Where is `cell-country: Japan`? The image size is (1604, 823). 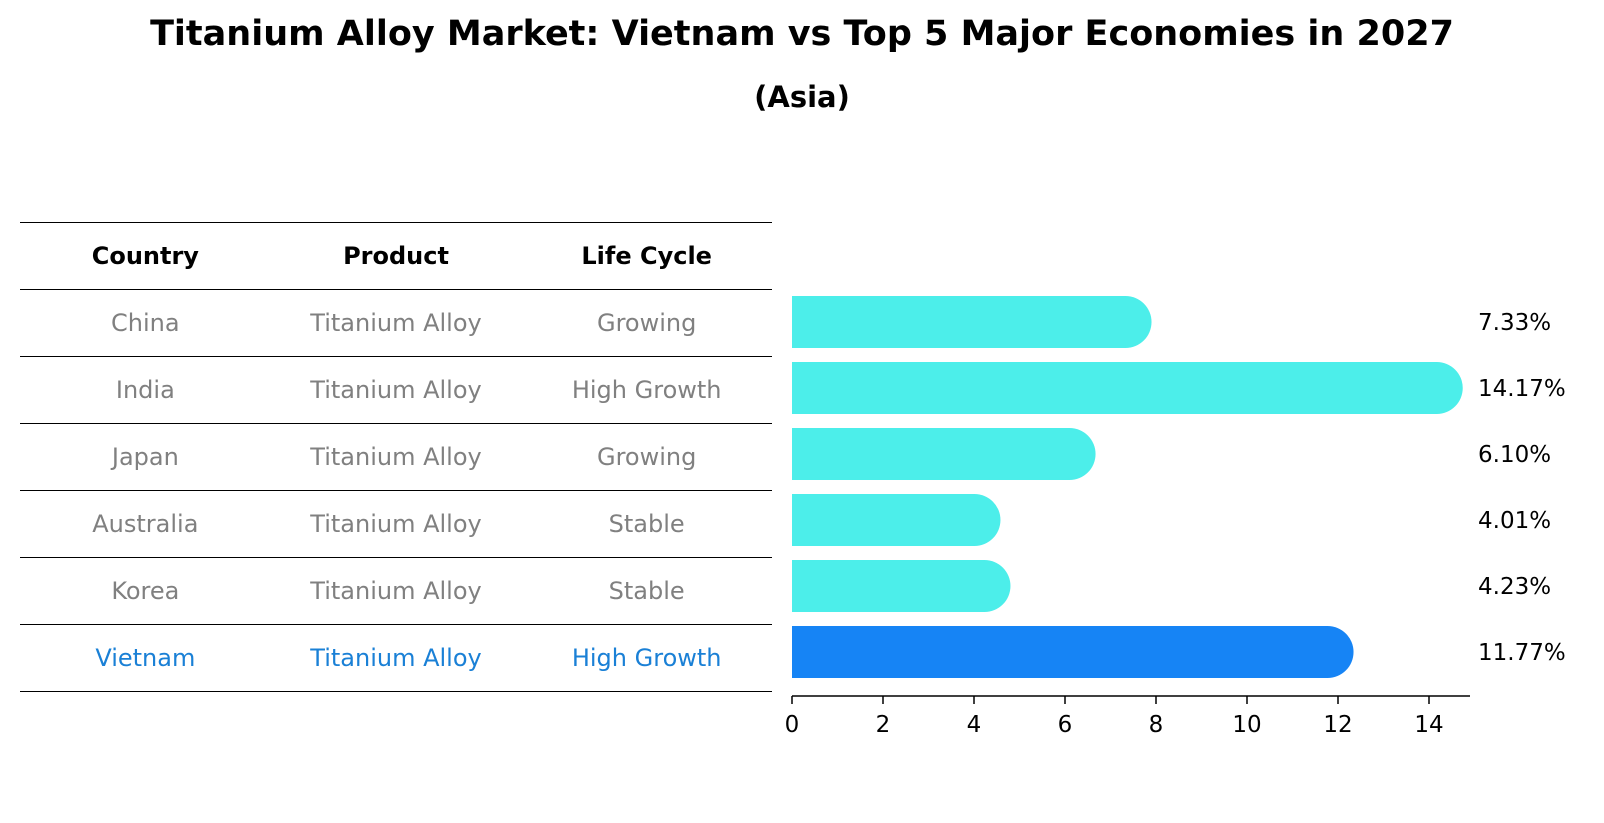
cell-country: Japan is located at coordinates (145, 457).